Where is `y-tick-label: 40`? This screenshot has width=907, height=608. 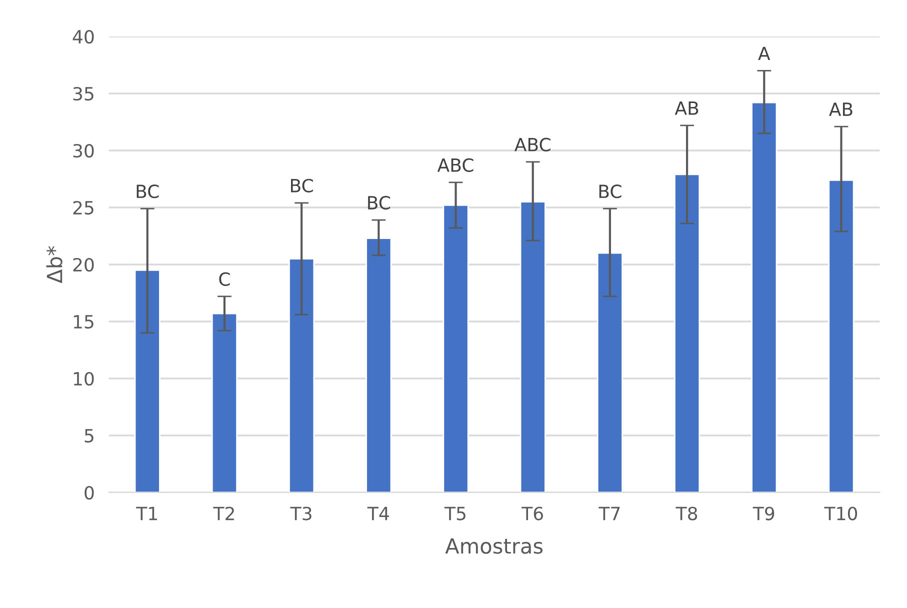 y-tick-label: 40 is located at coordinates (83, 37).